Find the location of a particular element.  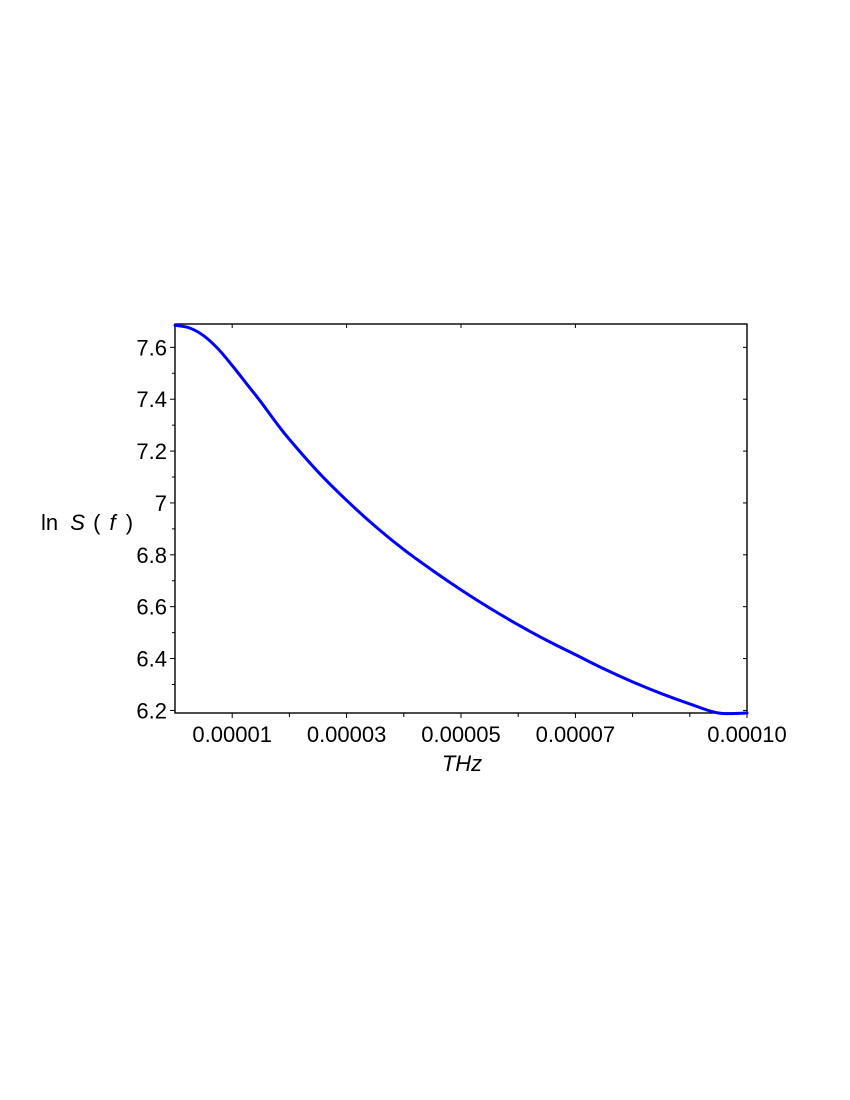

x-tick-label: 0.00003 is located at coordinates (347, 734).